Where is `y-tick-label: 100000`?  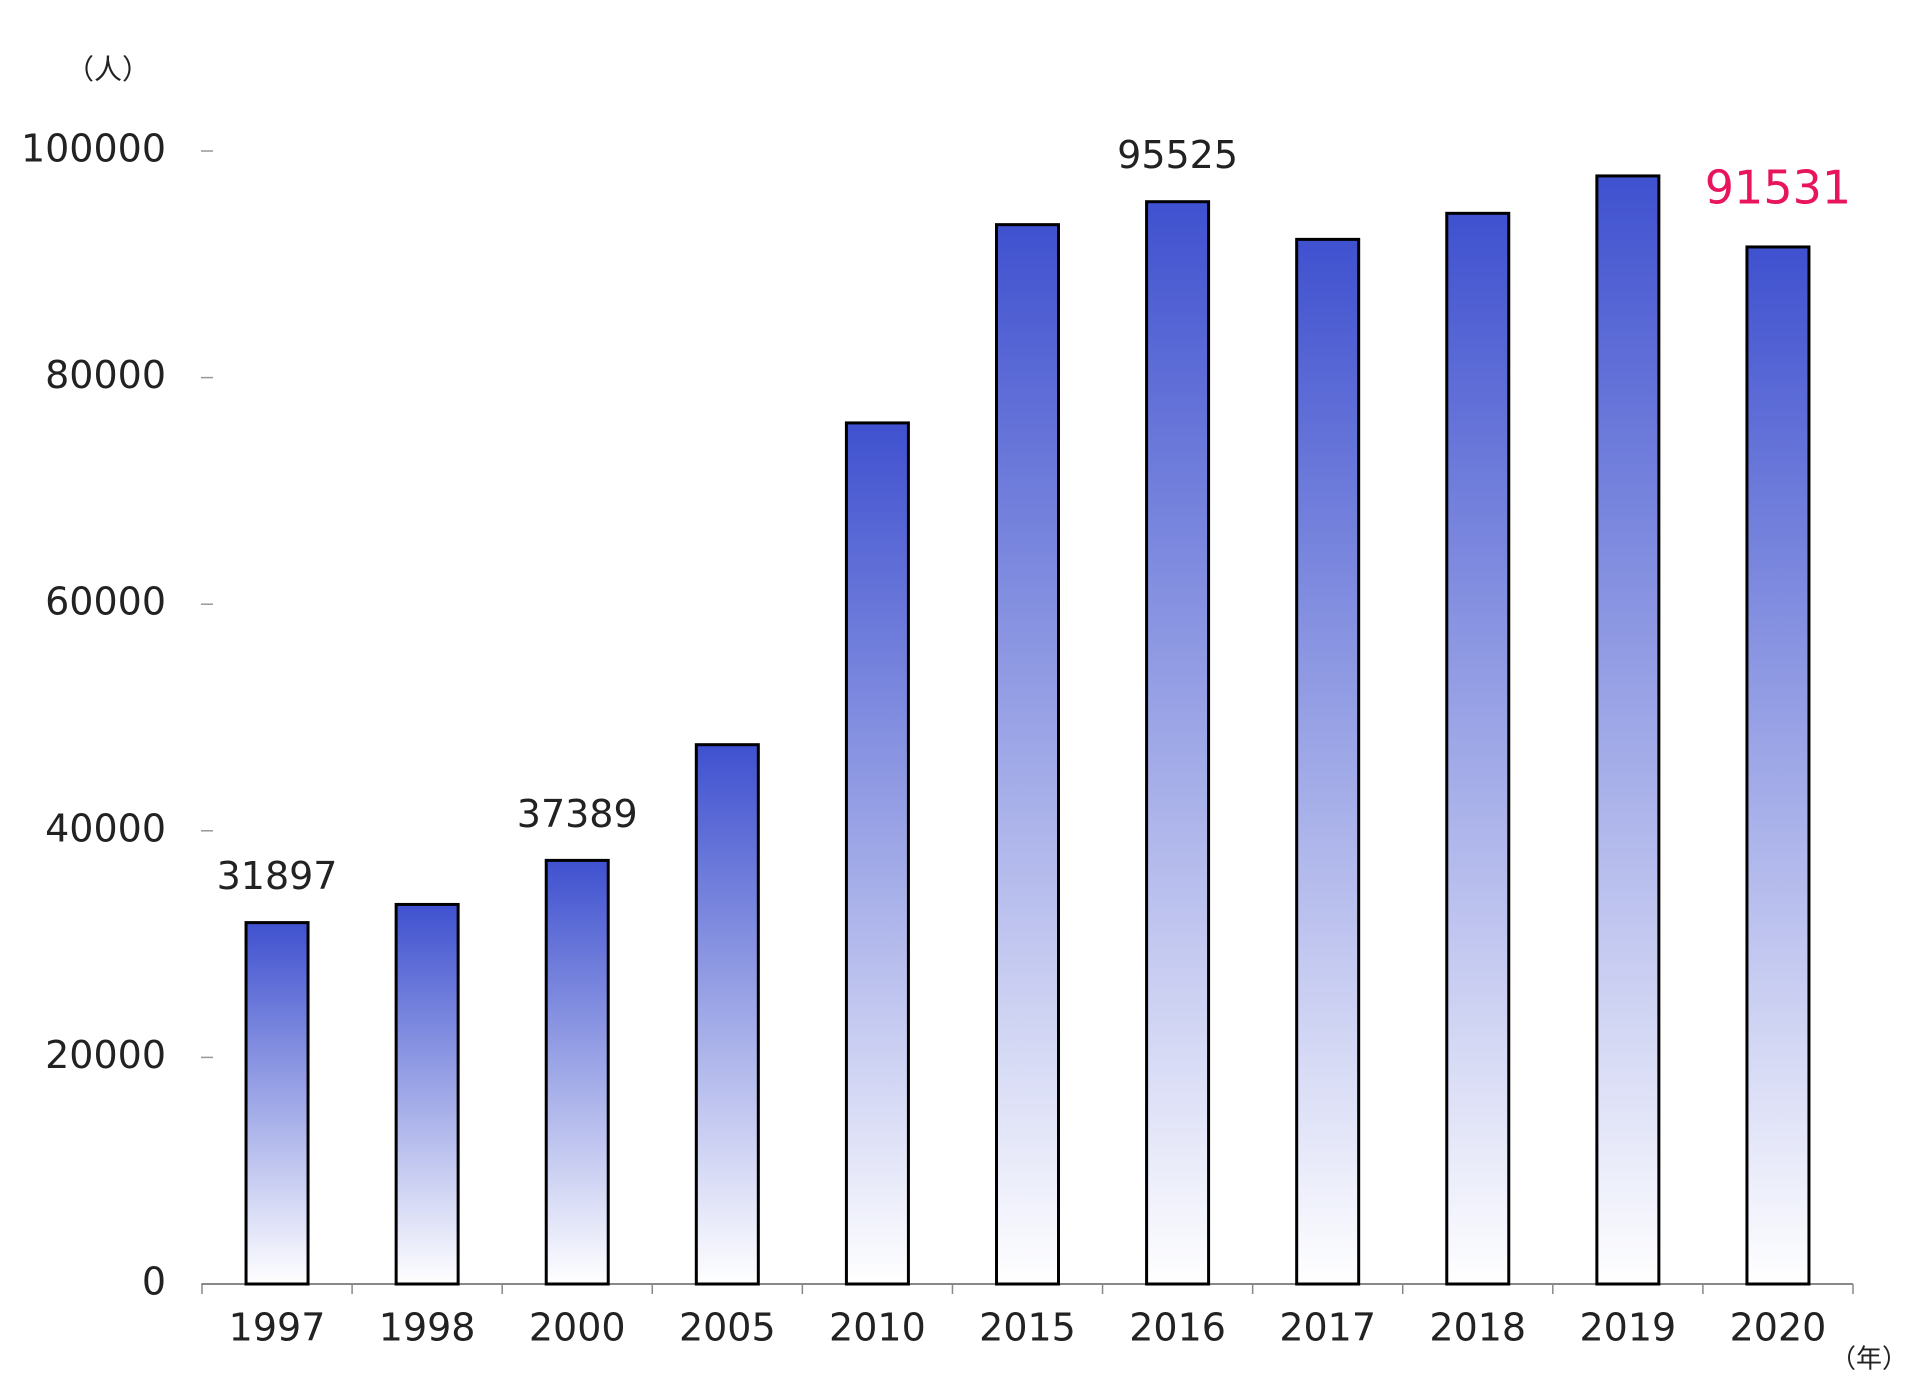 y-tick-label: 100000 is located at coordinates (93, 149).